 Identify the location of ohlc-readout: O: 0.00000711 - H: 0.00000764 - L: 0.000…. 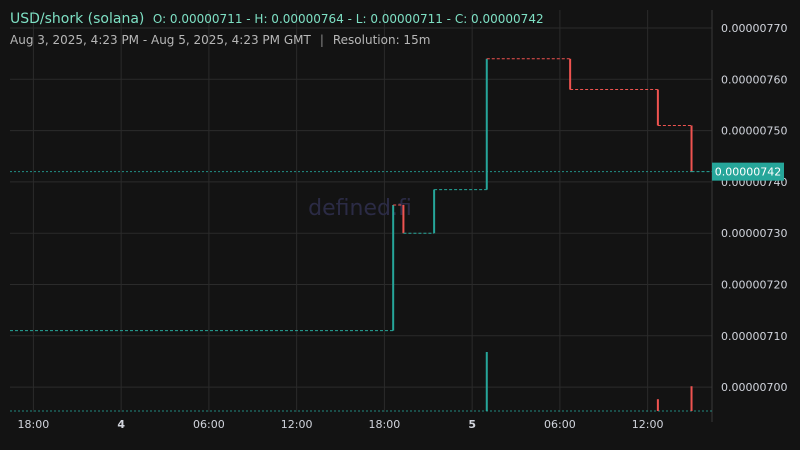
(348, 19).